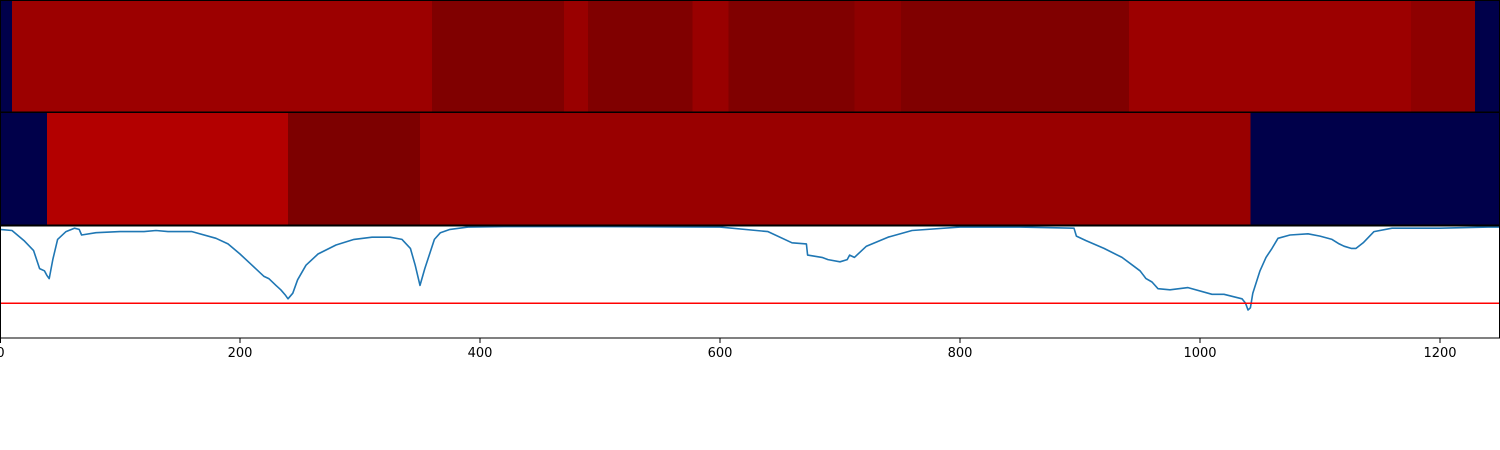  I want to click on x-axis: 0 200 400 600 800 1000 1200, so click(728, 349).